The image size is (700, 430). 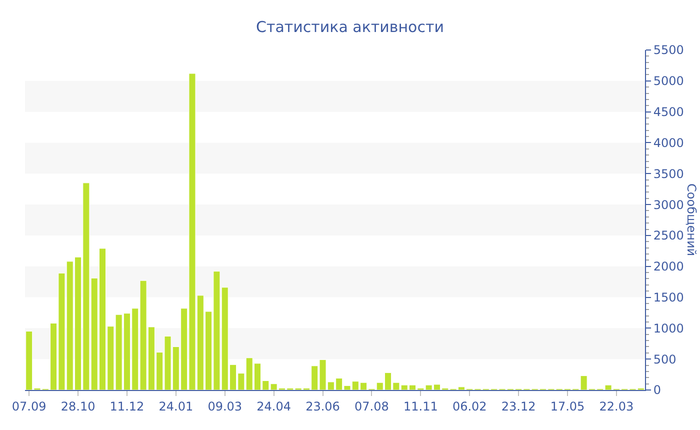 I want to click on x-tick-label: 11.12, so click(x=127, y=406).